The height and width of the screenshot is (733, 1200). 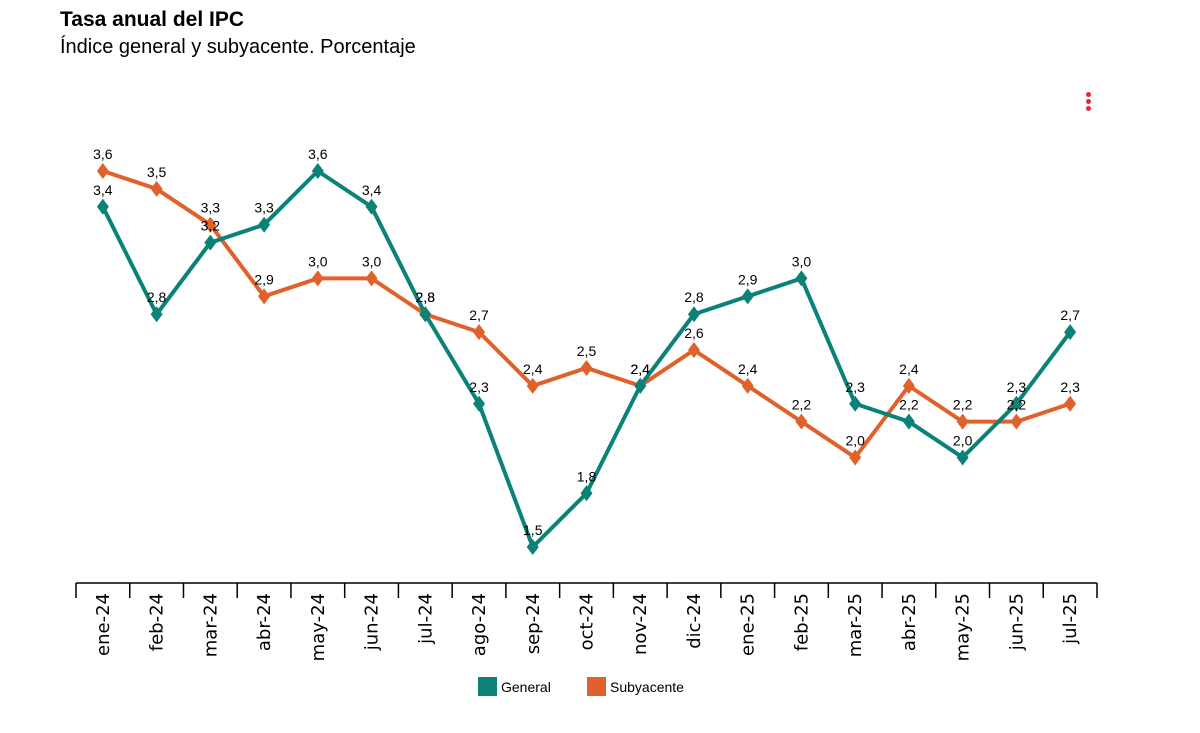 What do you see at coordinates (640, 624) in the screenshot?
I see `x-tick-label: nov-24` at bounding box center [640, 624].